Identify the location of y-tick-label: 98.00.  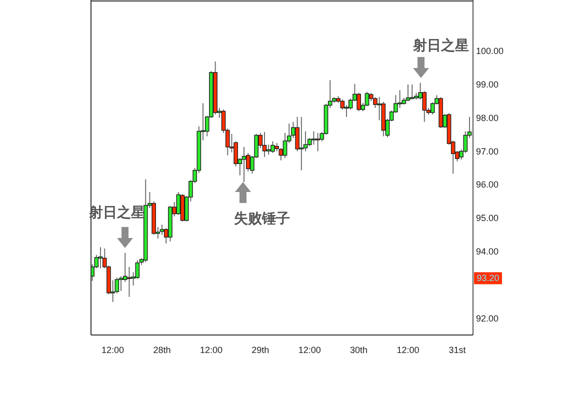
(487, 117).